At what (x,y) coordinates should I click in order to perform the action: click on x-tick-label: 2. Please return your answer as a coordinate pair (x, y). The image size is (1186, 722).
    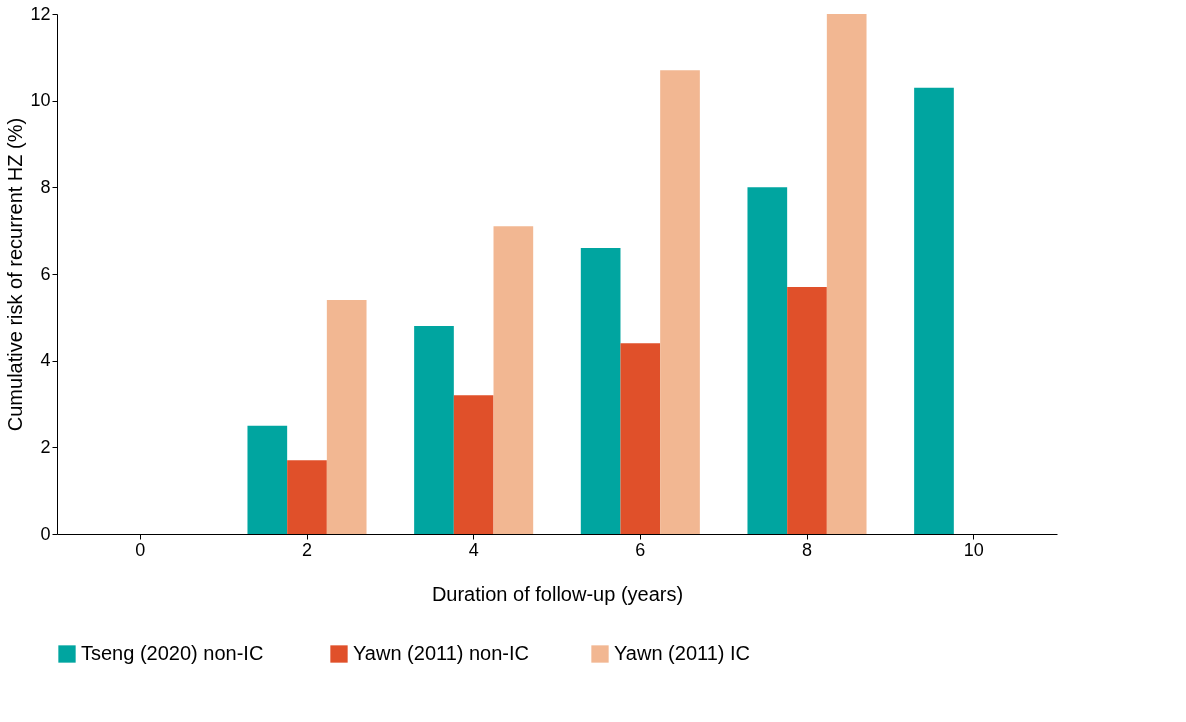
    Looking at the image, I should click on (307, 549).